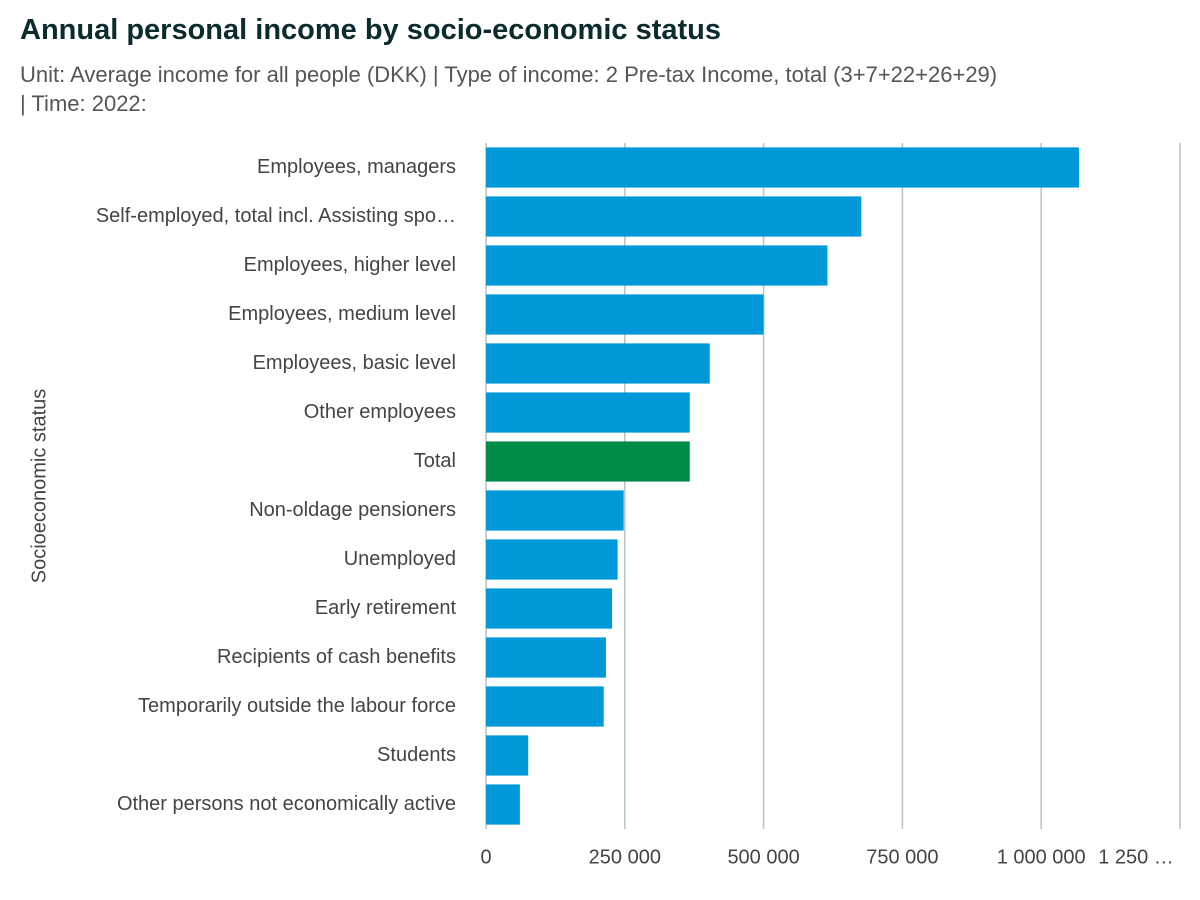 The width and height of the screenshot is (1200, 900). I want to click on x-tick-label: 0, so click(485, 857).